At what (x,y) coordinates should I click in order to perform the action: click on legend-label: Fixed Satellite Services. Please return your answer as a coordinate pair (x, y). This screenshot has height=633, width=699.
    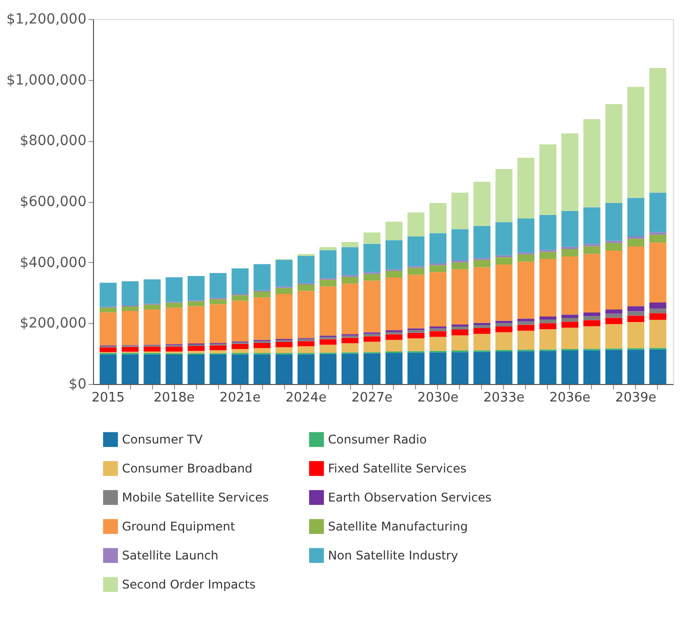
    Looking at the image, I should click on (397, 469).